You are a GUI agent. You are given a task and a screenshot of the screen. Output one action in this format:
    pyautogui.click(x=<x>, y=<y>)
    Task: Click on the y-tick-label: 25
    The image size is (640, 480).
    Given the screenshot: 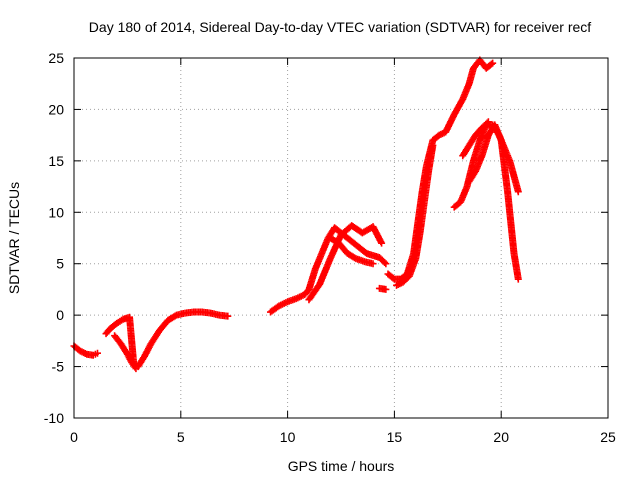 What is the action you would take?
    pyautogui.click(x=56, y=58)
    